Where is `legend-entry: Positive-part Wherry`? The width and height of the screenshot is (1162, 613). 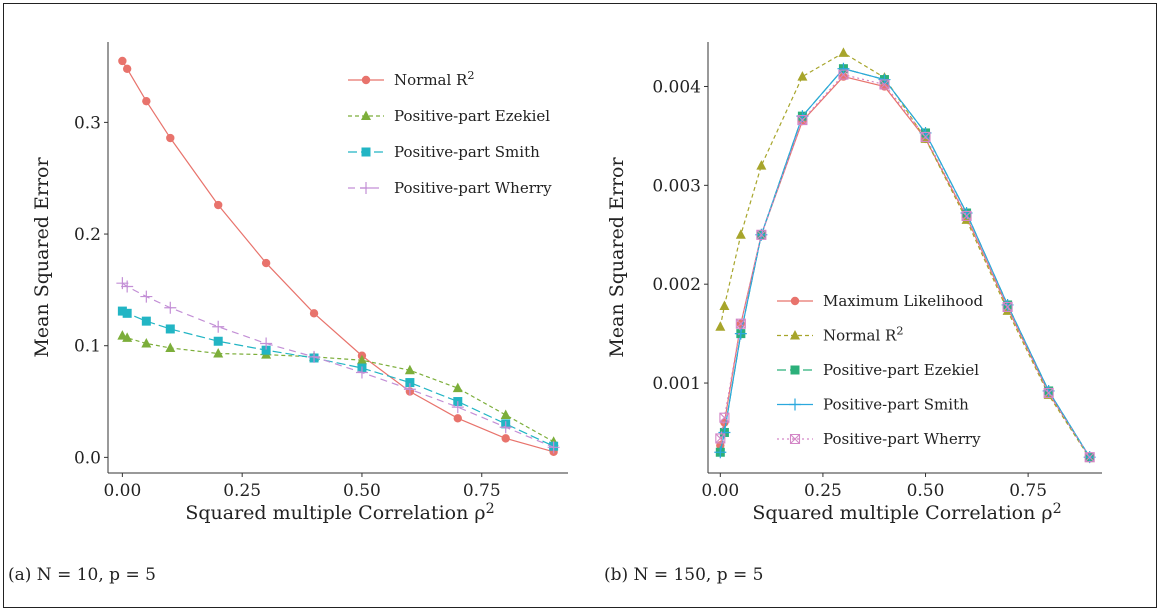
legend-entry: Positive-part Wherry is located at coordinates (450, 188).